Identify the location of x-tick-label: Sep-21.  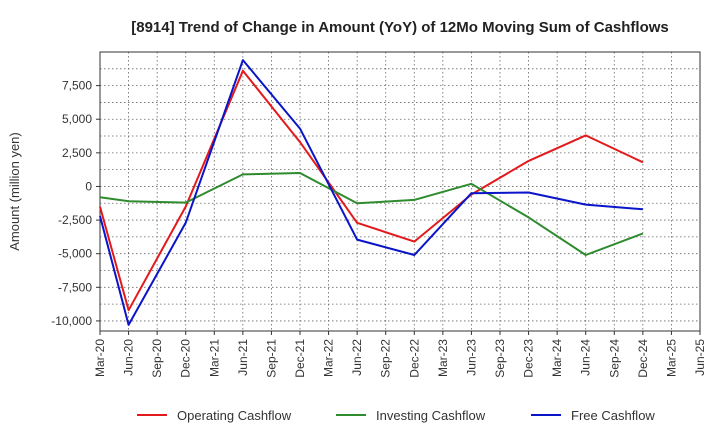
(271, 358).